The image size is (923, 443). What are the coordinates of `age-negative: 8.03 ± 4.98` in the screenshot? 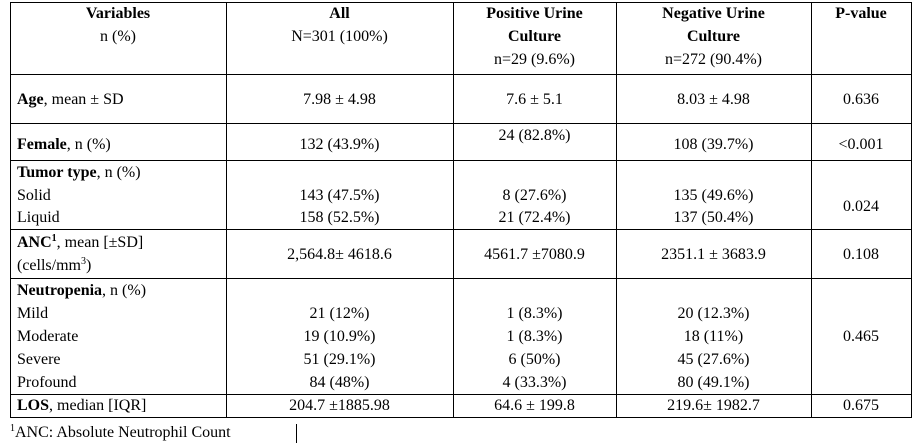 It's located at (713, 99).